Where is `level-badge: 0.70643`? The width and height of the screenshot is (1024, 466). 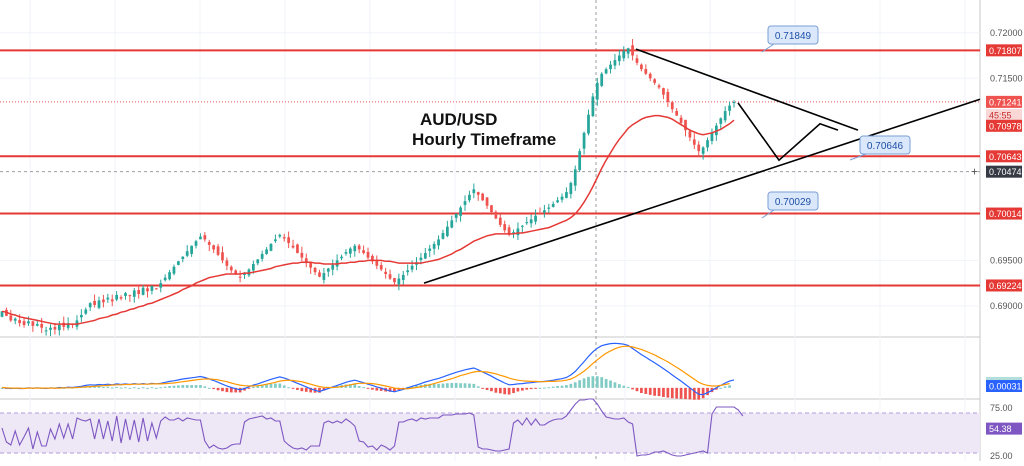 level-badge: 0.70643 is located at coordinates (1005, 157).